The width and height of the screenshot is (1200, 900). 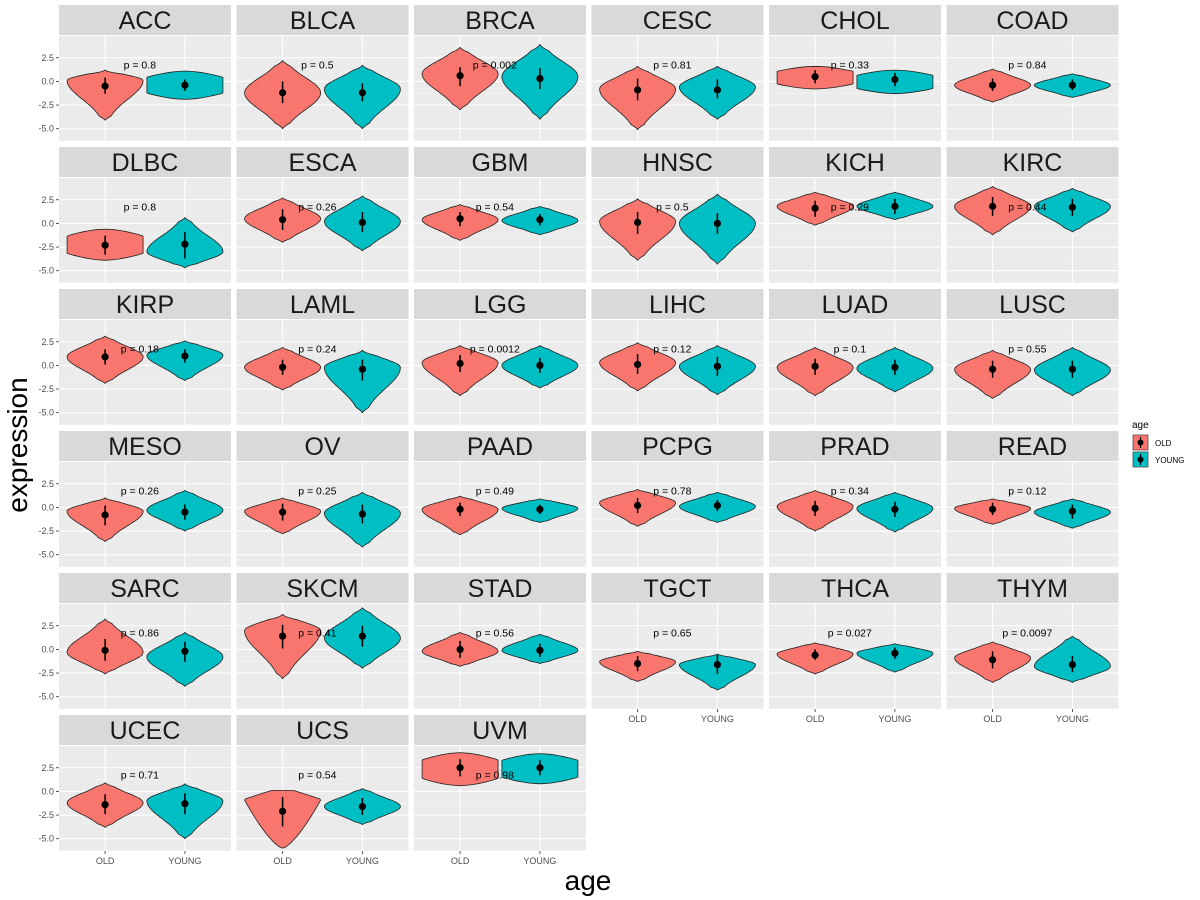 I want to click on facet-label: GBM, so click(x=500, y=163).